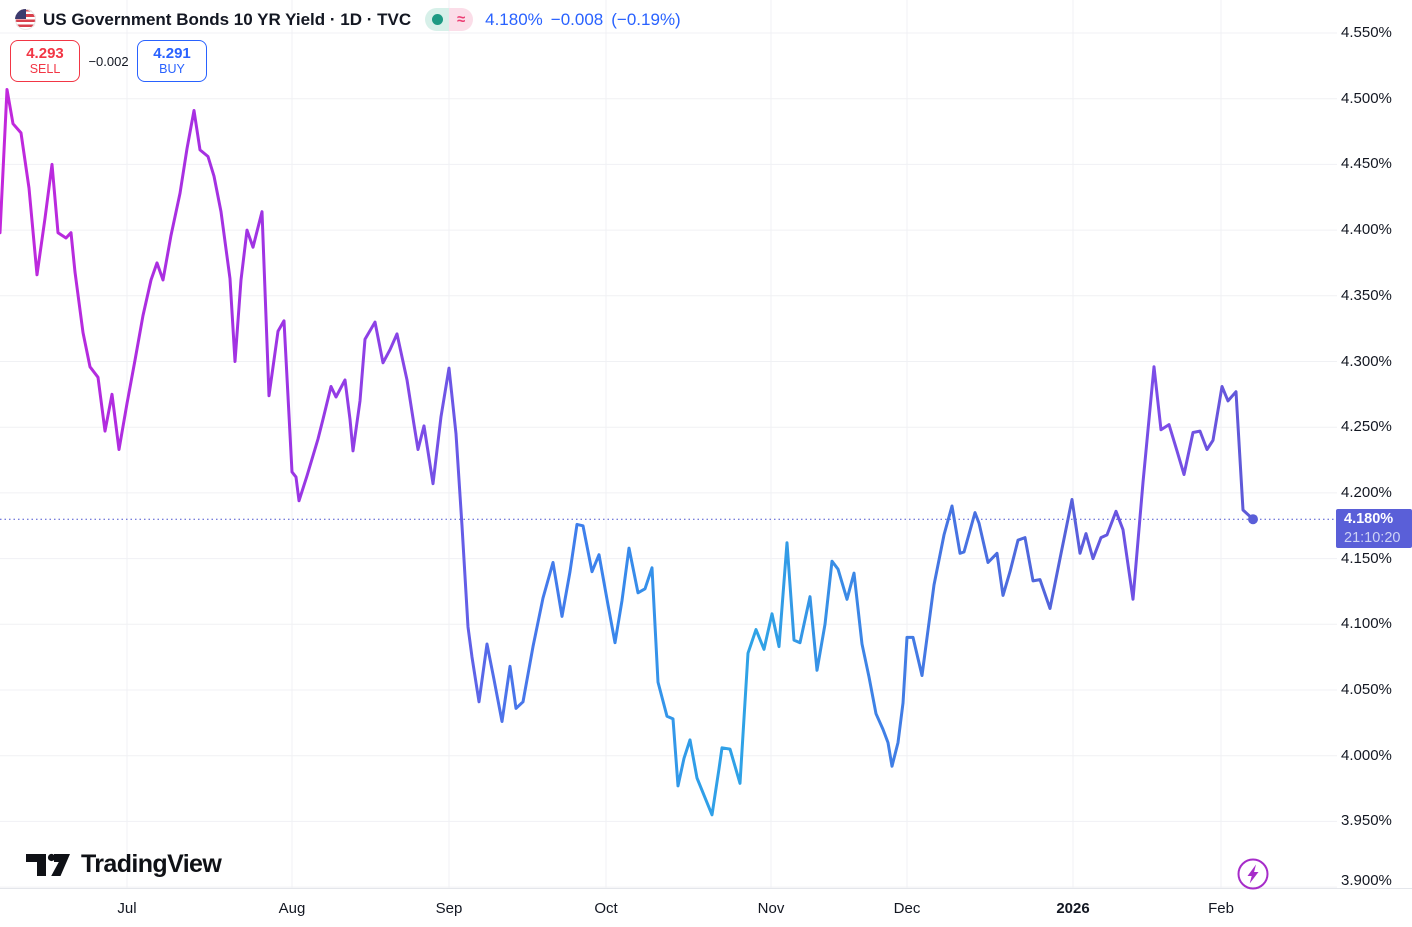 The image size is (1412, 927). What do you see at coordinates (292, 908) in the screenshot?
I see `time-axis-label: Aug` at bounding box center [292, 908].